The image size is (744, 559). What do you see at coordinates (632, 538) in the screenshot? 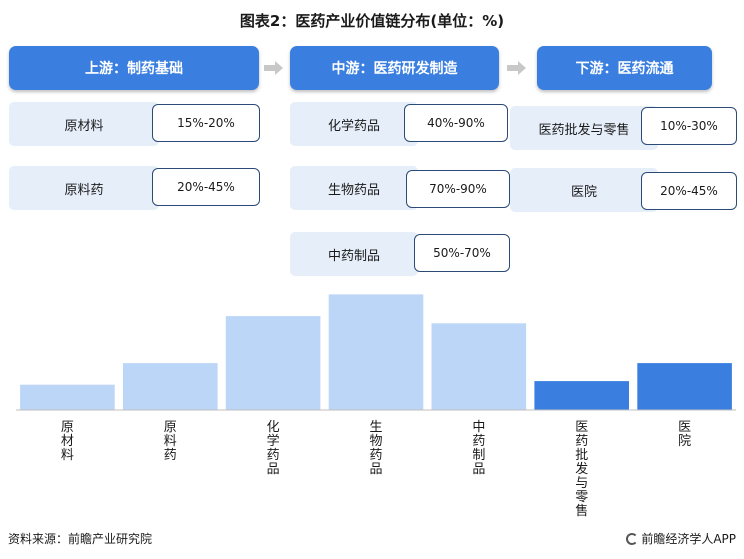
I see `brand-logo-icon` at bounding box center [632, 538].